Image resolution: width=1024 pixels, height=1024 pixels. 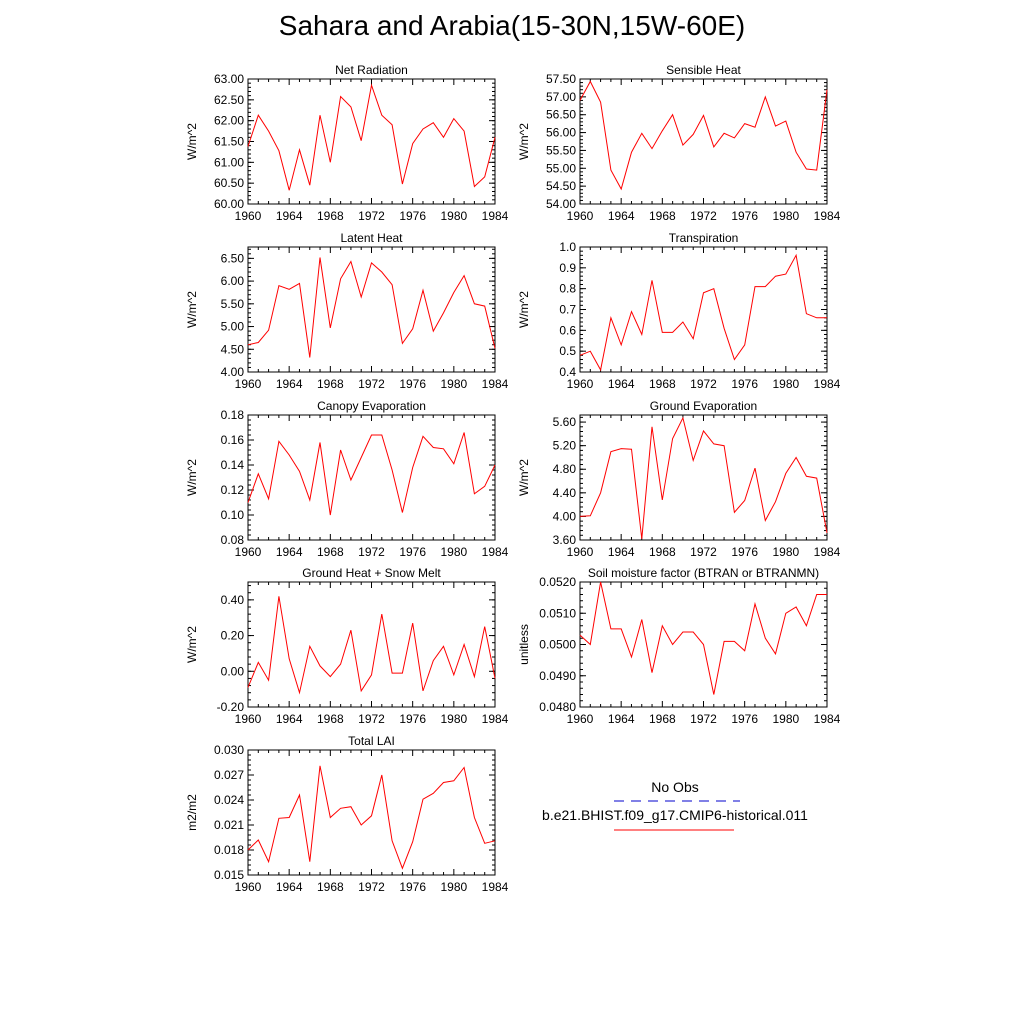 What do you see at coordinates (233, 671) in the screenshot?
I see `y-tick-label: 0.00` at bounding box center [233, 671].